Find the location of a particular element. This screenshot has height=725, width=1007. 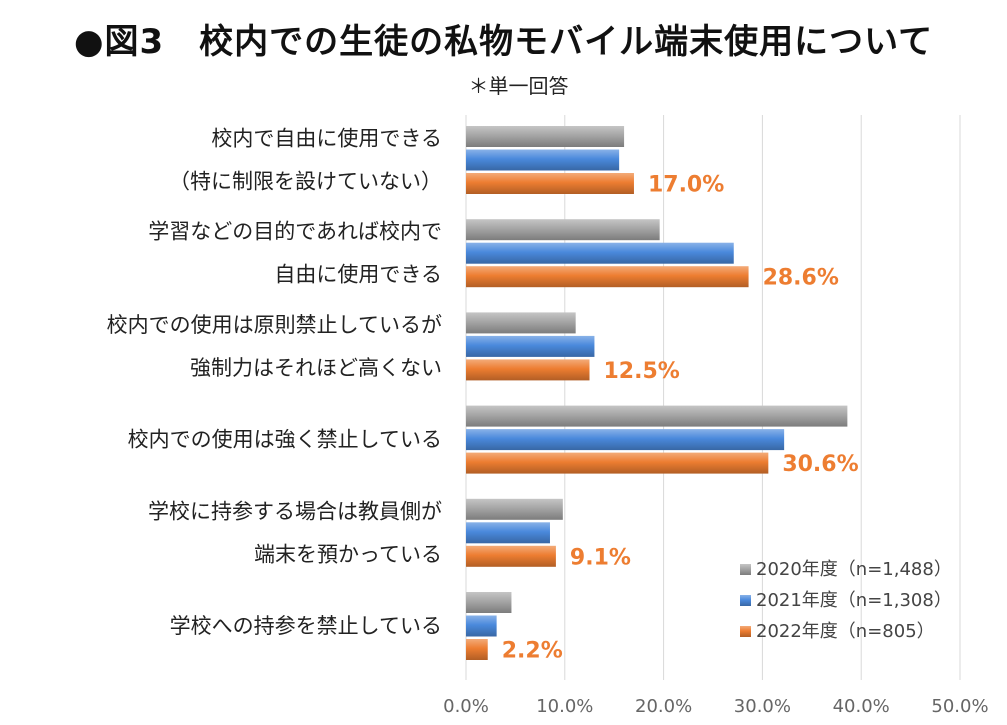

data-label: 28.6% is located at coordinates (801, 278).